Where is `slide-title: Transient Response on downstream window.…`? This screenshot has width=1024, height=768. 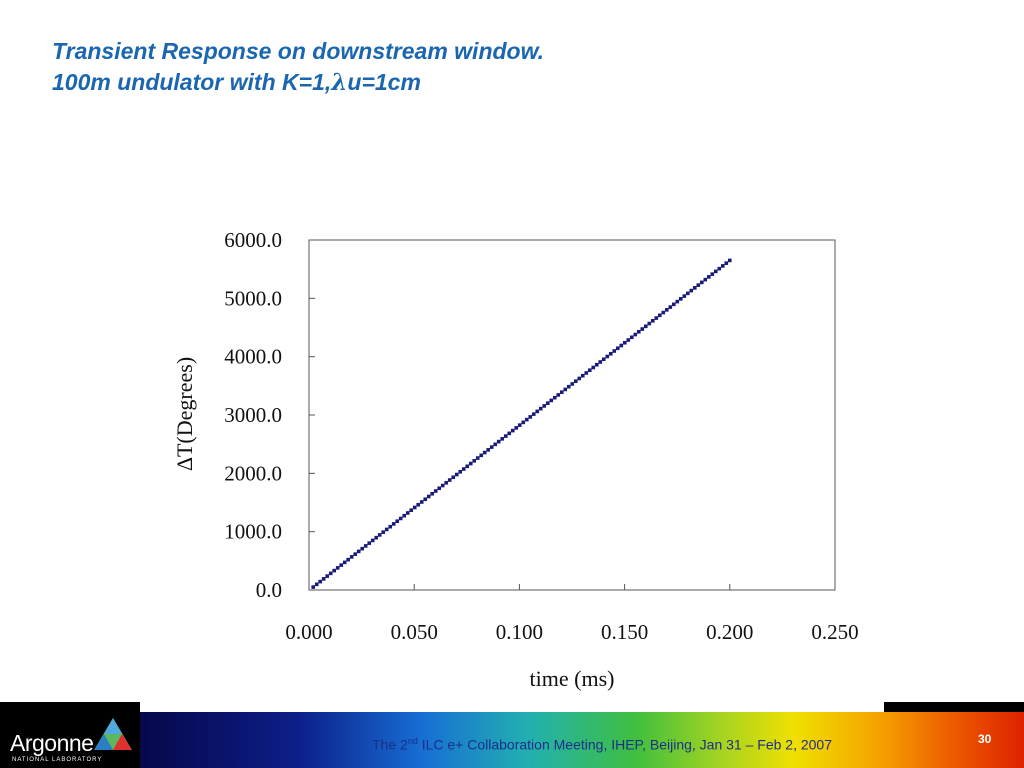
slide-title: Transient Response on downstream window.… is located at coordinates (298, 67).